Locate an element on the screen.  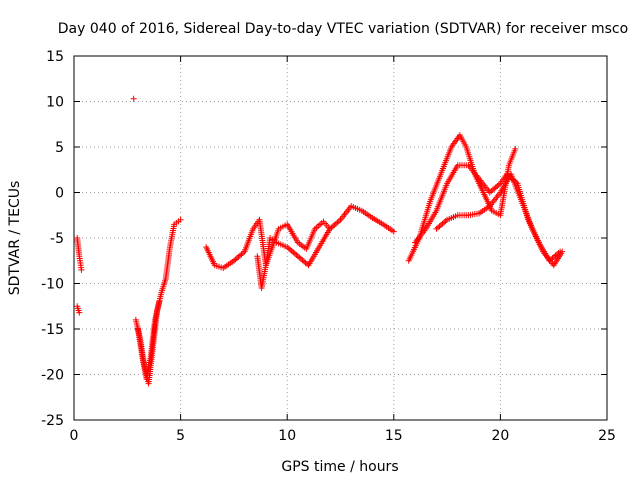
y-tick-label: 0 is located at coordinates (59, 194).